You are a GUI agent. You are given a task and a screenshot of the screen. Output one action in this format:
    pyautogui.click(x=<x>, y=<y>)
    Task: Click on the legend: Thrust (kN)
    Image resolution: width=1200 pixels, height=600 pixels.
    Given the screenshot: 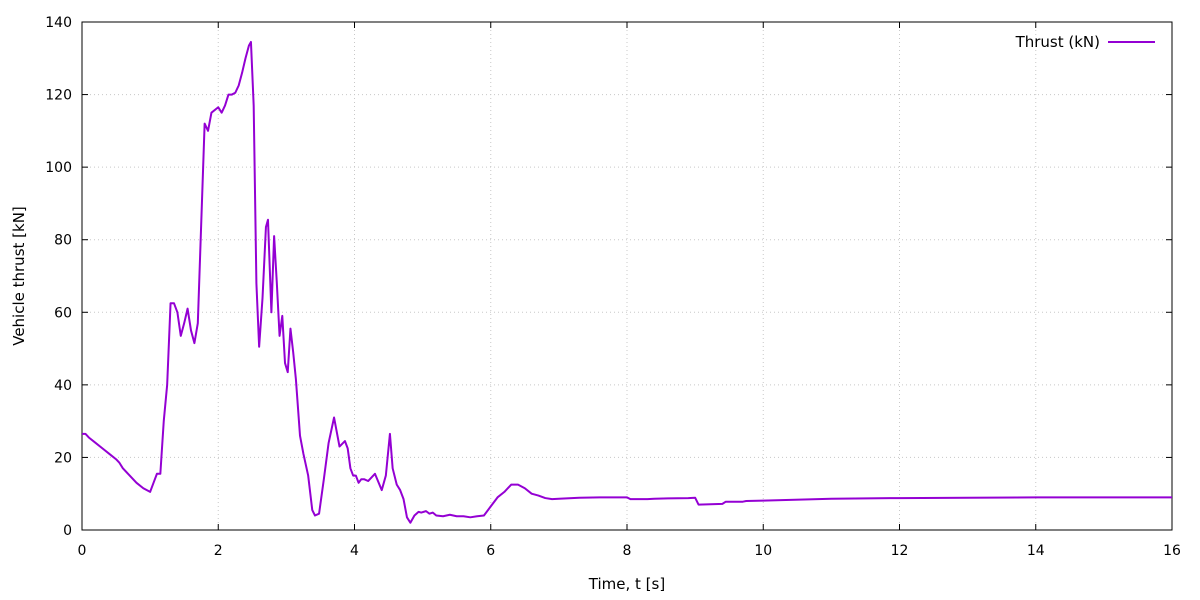 What is the action you would take?
    pyautogui.click(x=1085, y=42)
    